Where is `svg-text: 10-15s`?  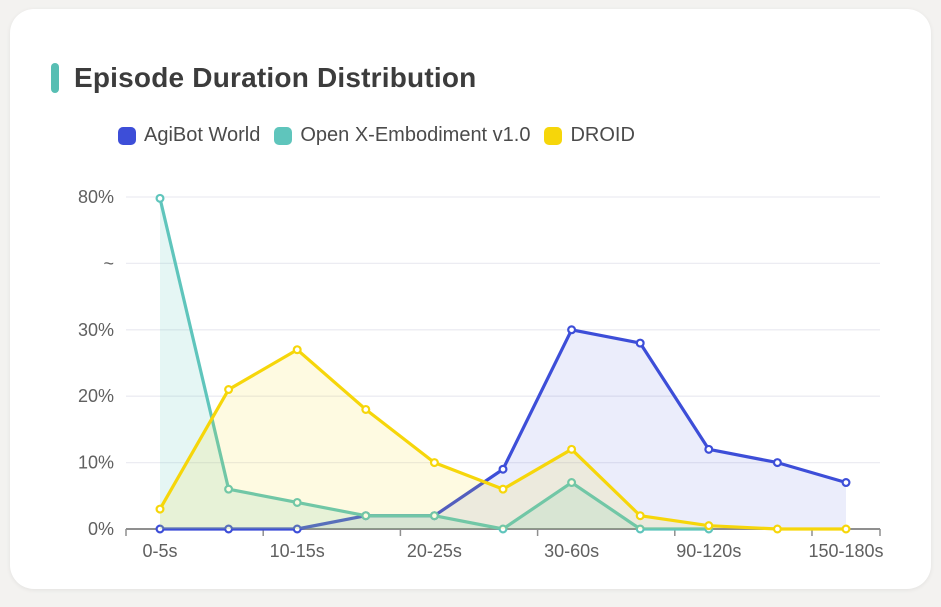
svg-text: 10-15s is located at coordinates (297, 551).